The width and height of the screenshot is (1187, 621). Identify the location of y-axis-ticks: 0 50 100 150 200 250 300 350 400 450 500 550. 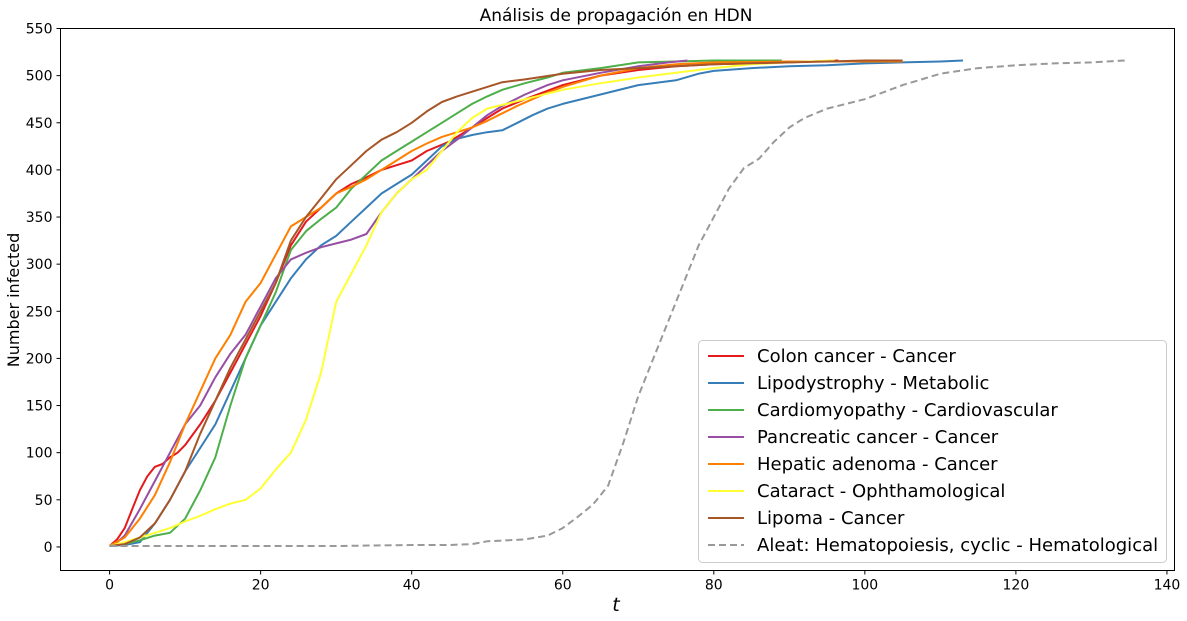
(43, 289).